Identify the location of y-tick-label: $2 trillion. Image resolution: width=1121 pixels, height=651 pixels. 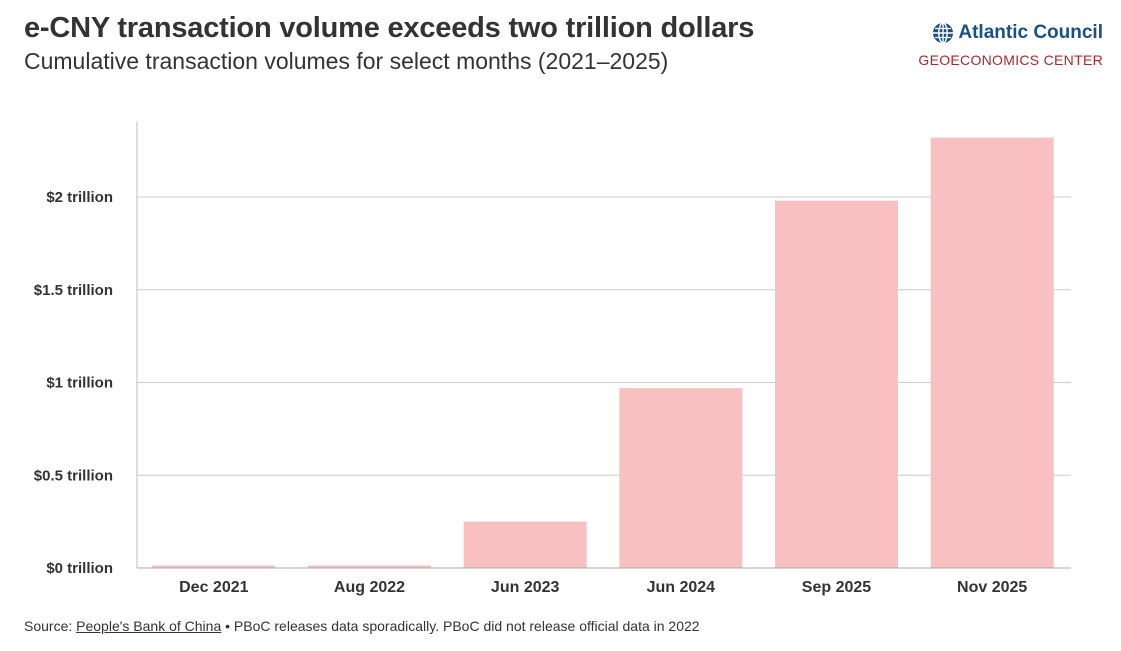
(79, 197).